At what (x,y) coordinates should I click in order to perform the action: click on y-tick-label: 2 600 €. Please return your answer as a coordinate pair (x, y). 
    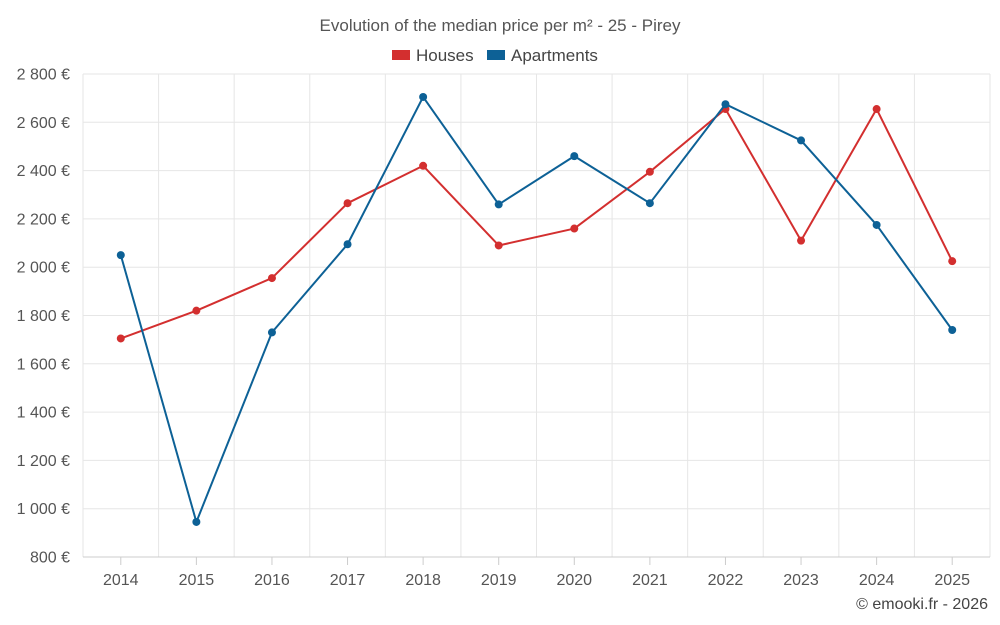
    Looking at the image, I should click on (43, 123).